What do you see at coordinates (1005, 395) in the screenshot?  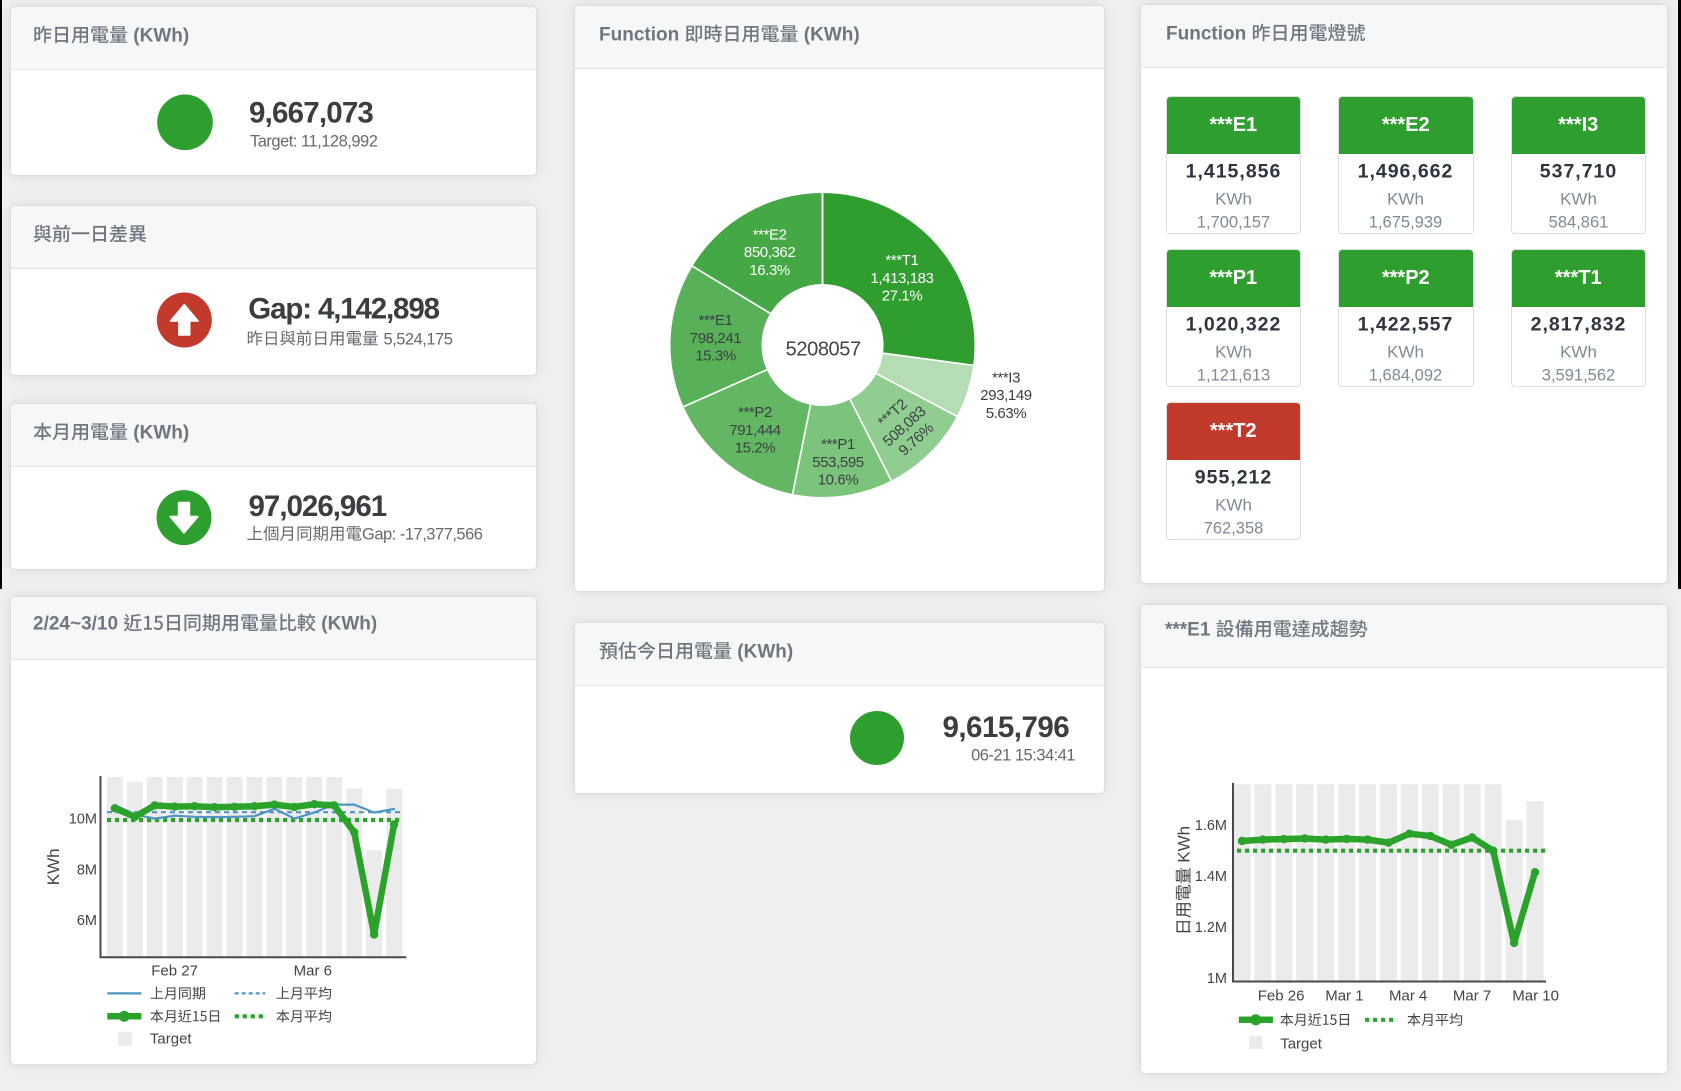 I see `svg-text: 293,149` at bounding box center [1005, 395].